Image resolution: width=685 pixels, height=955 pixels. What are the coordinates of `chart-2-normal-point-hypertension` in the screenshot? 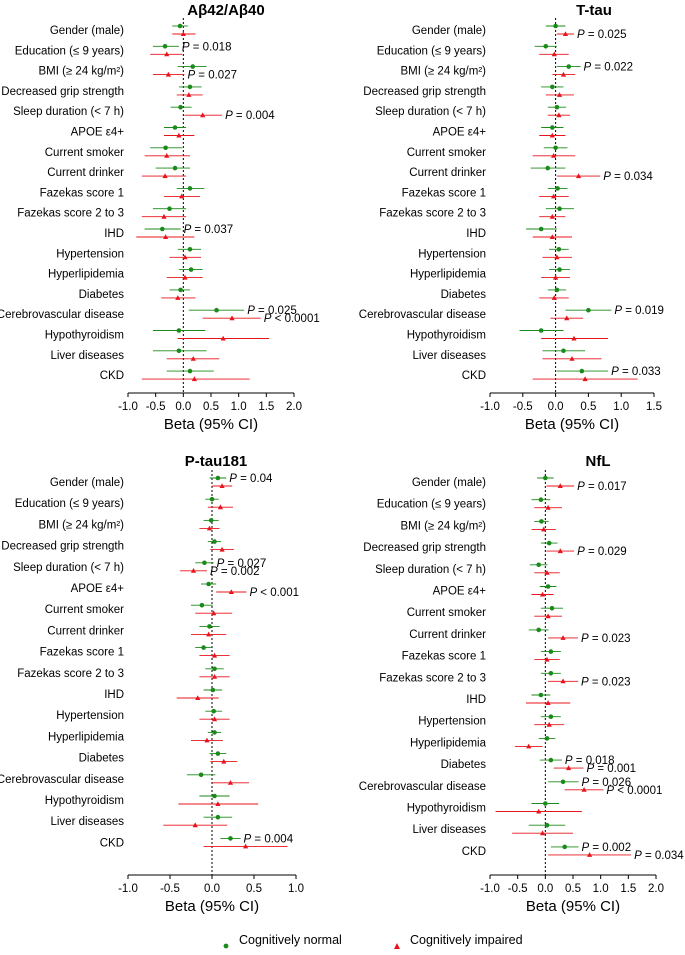 It's located at (559, 249).